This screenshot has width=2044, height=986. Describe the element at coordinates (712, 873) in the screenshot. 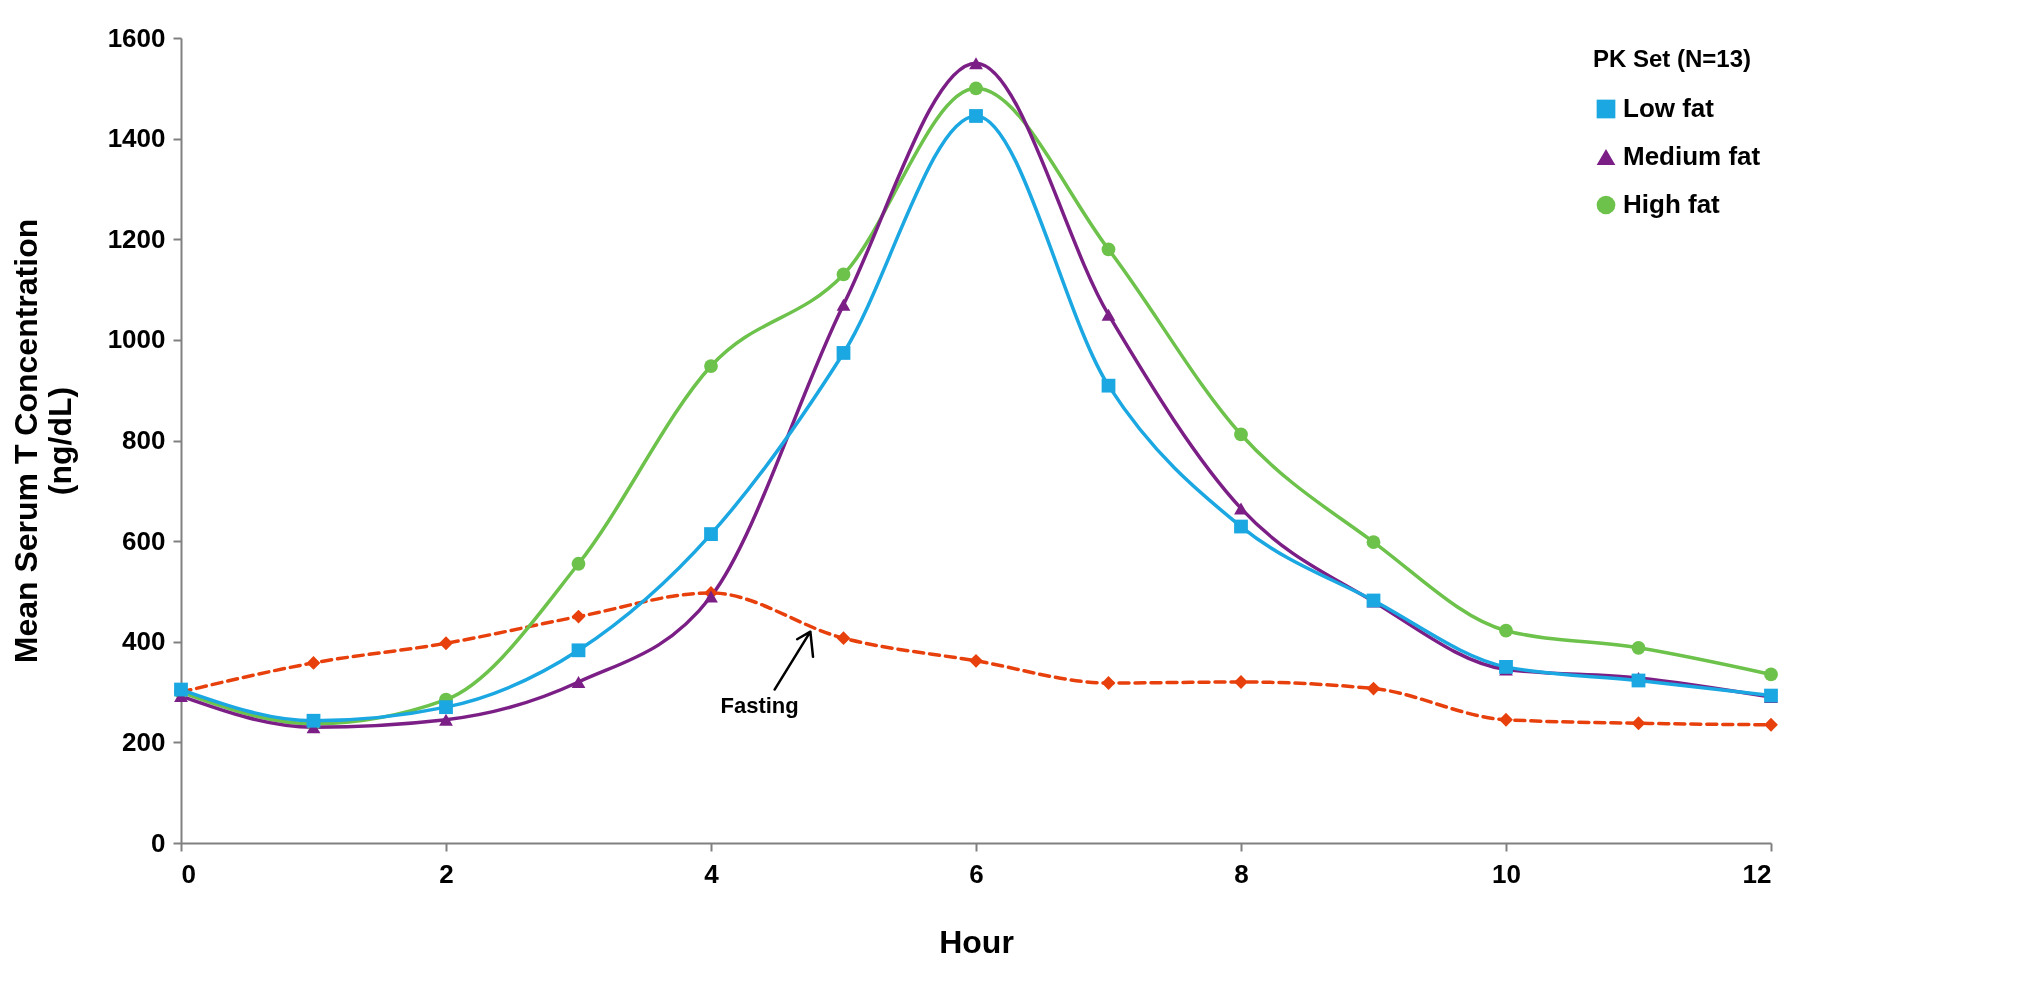

I see `x-tick-label: 4` at that location.